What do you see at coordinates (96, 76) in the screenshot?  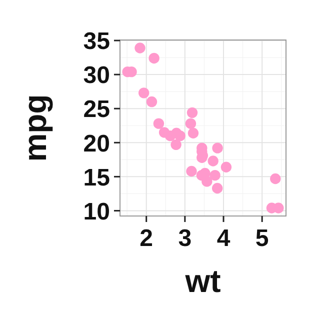 I see `y-tick-label: 30` at bounding box center [96, 76].